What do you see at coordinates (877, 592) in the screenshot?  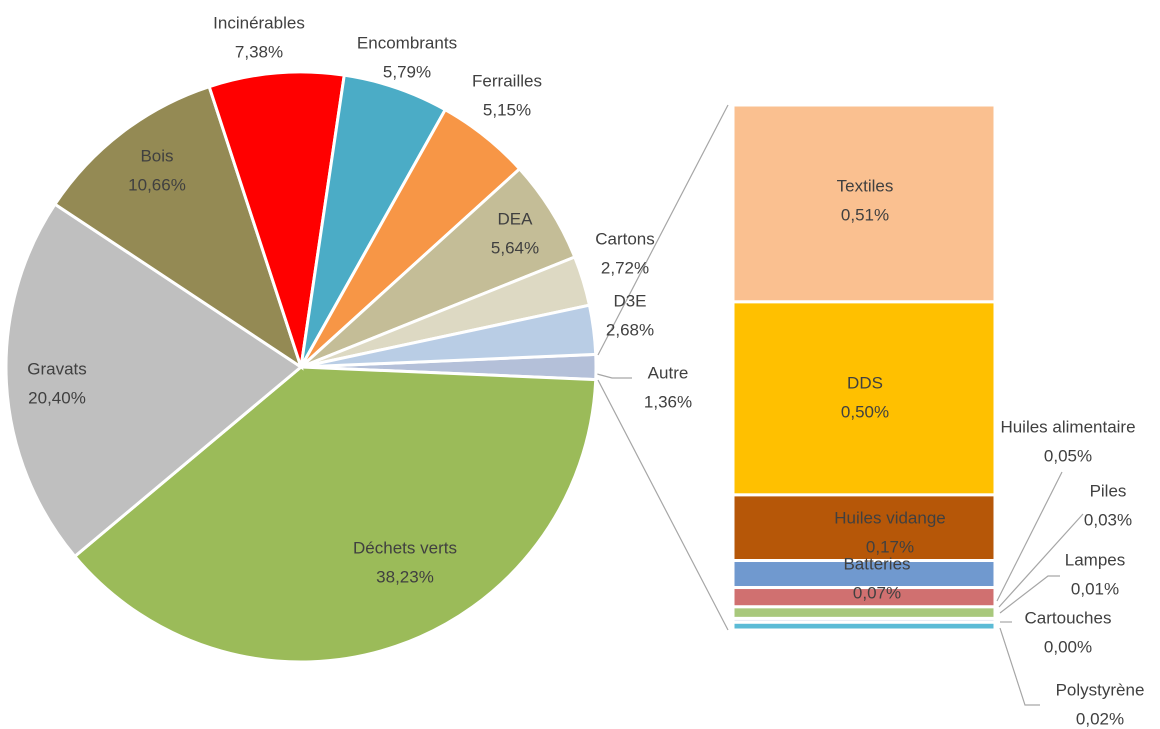 I see `bar-value: 0,07%` at bounding box center [877, 592].